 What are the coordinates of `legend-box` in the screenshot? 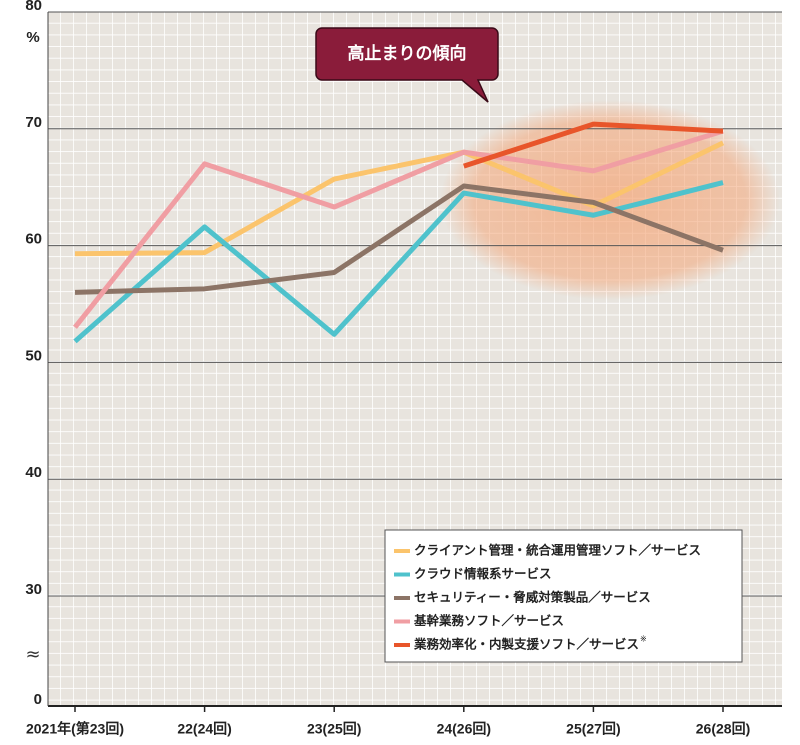 It's located at (563, 596).